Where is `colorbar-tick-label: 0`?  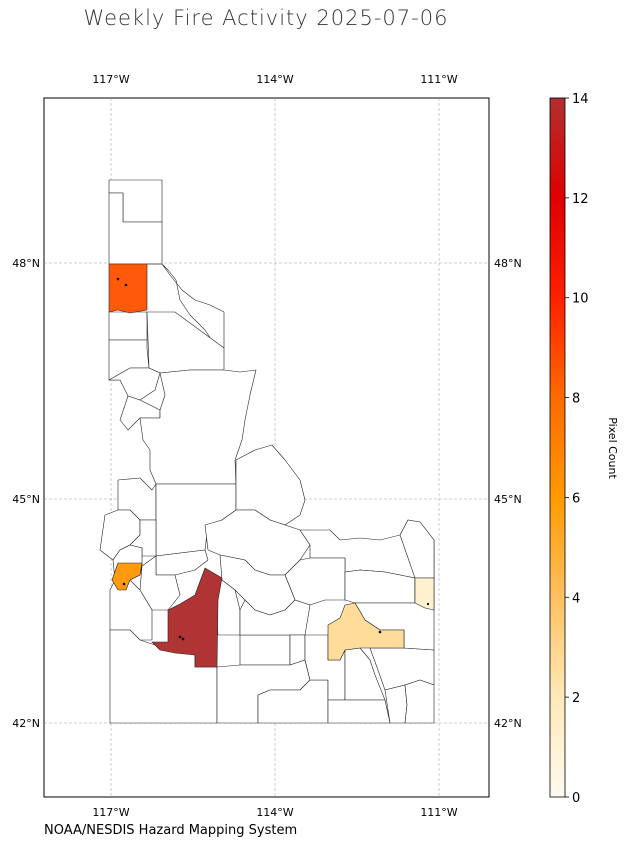 colorbar-tick-label: 0 is located at coordinates (576, 798).